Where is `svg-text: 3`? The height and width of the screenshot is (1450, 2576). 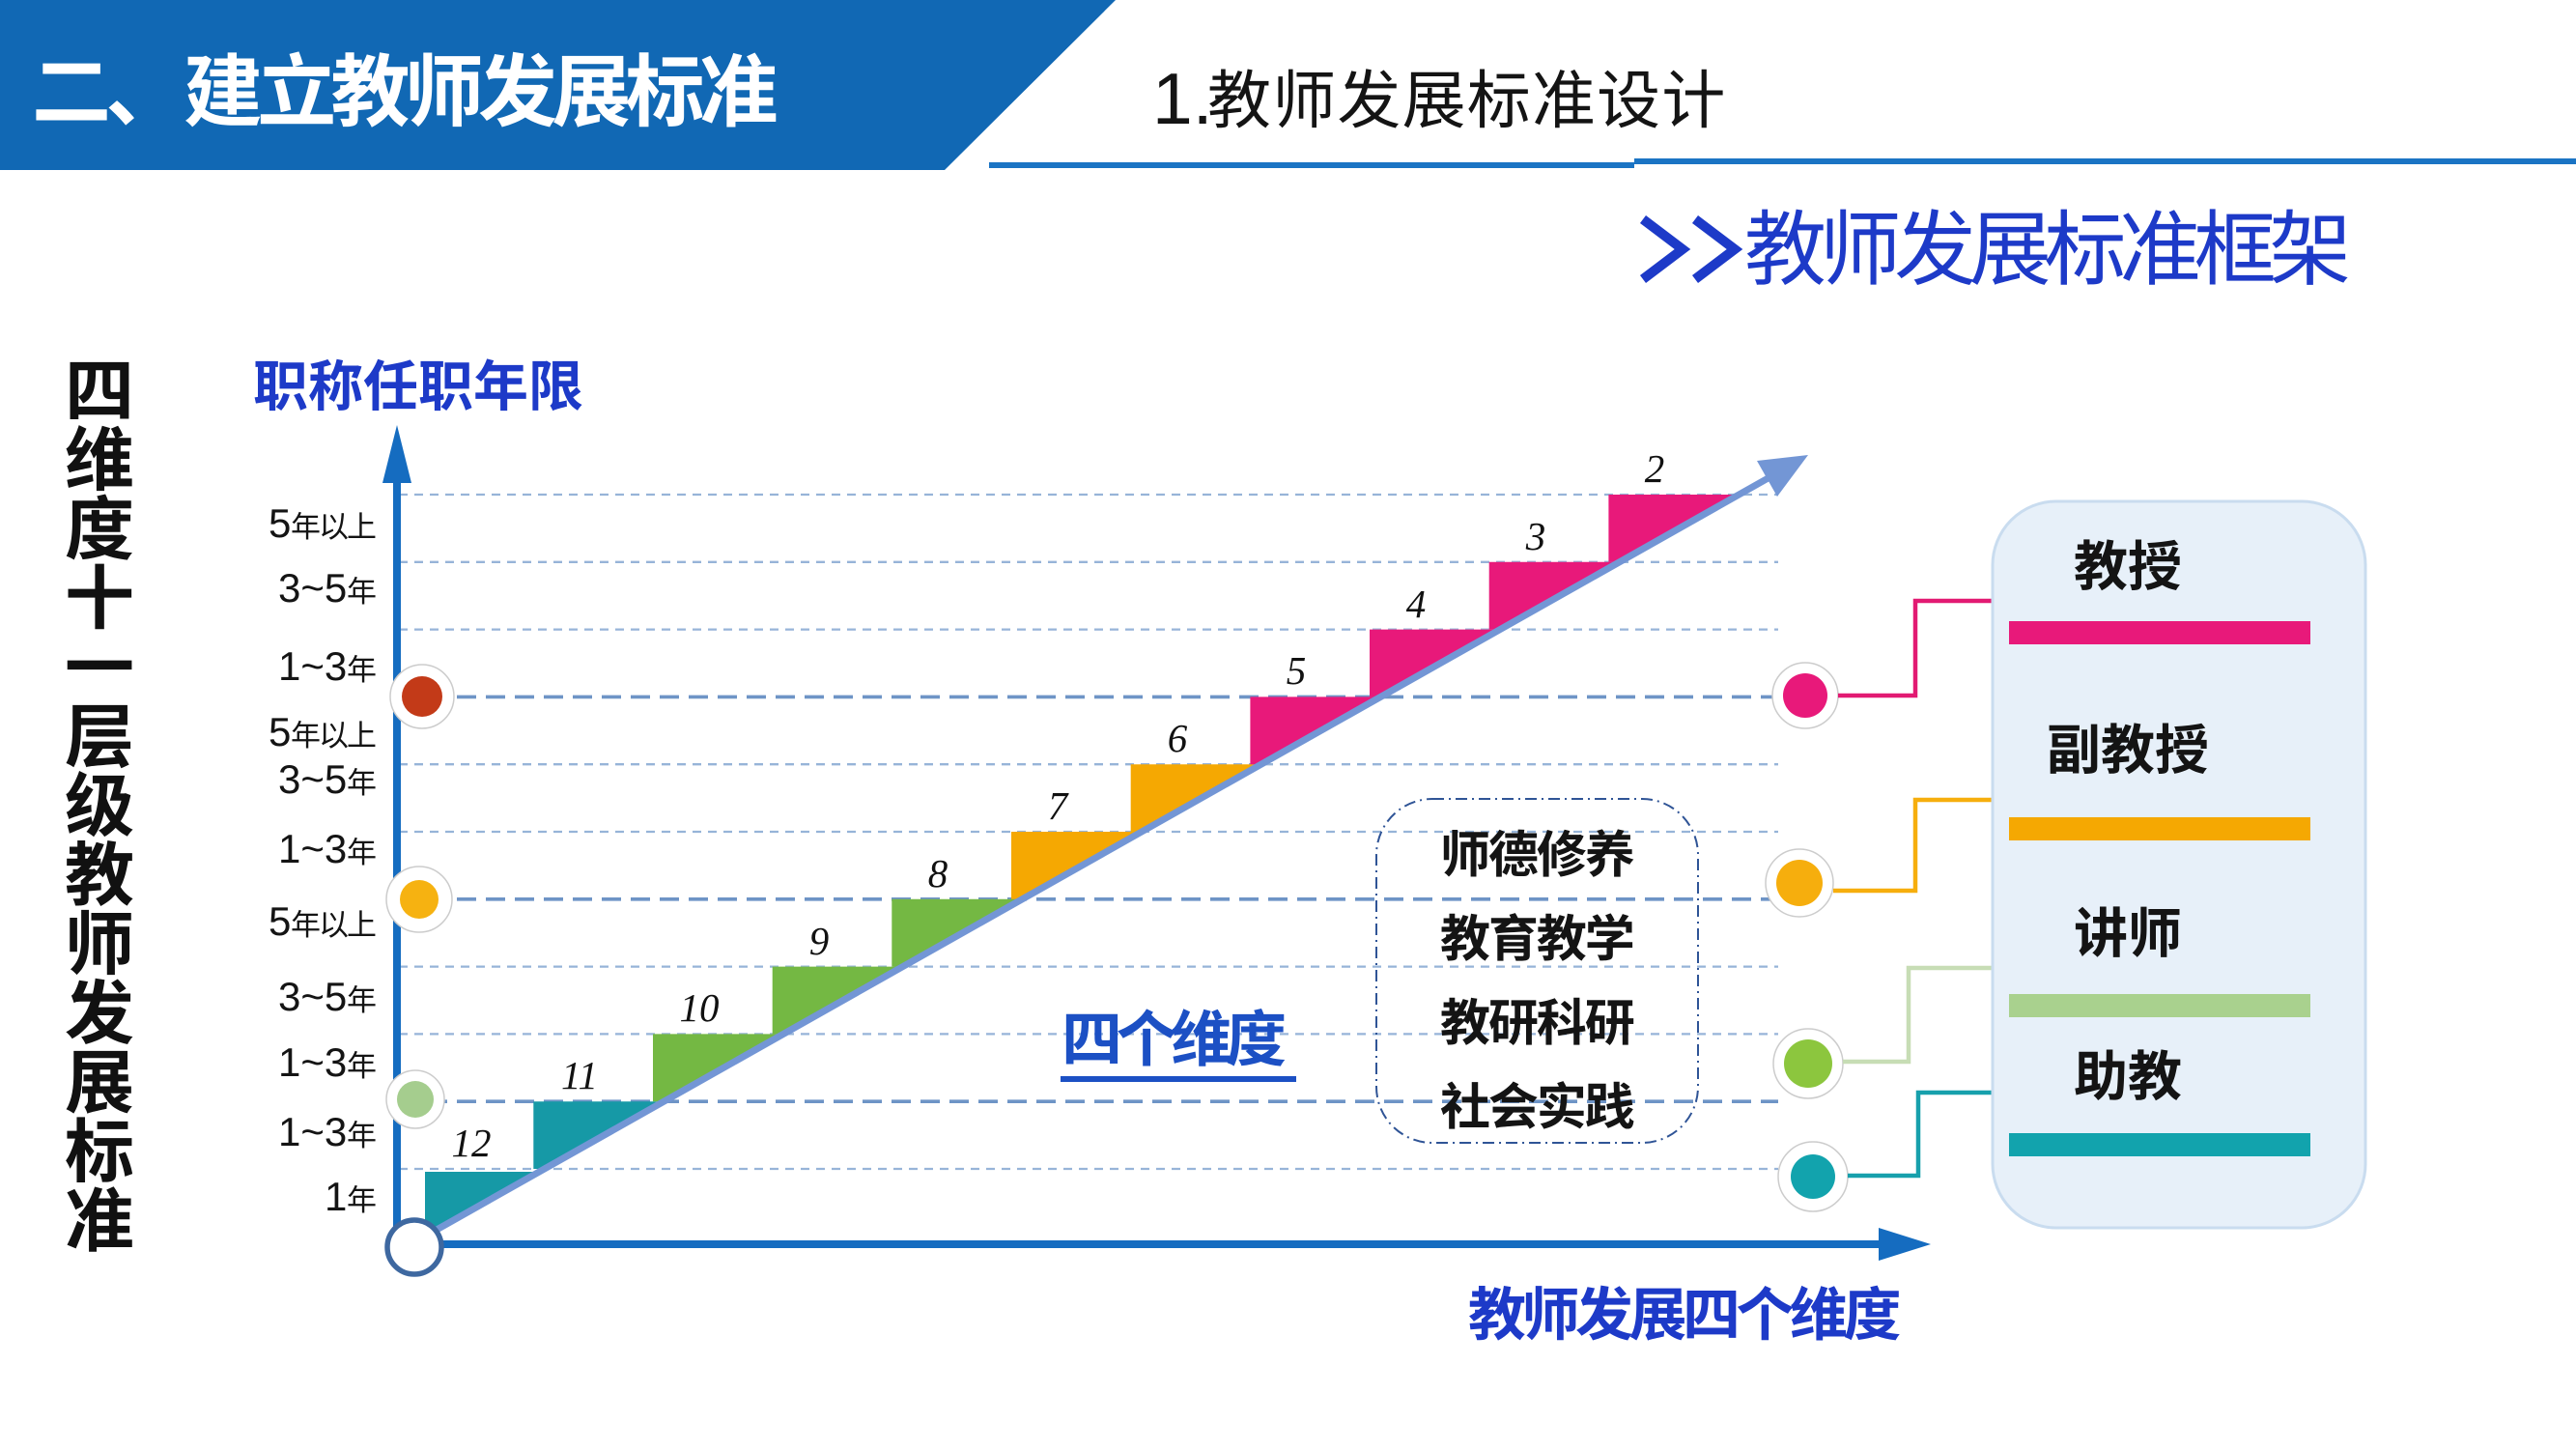 svg-text: 3 is located at coordinates (1535, 536).